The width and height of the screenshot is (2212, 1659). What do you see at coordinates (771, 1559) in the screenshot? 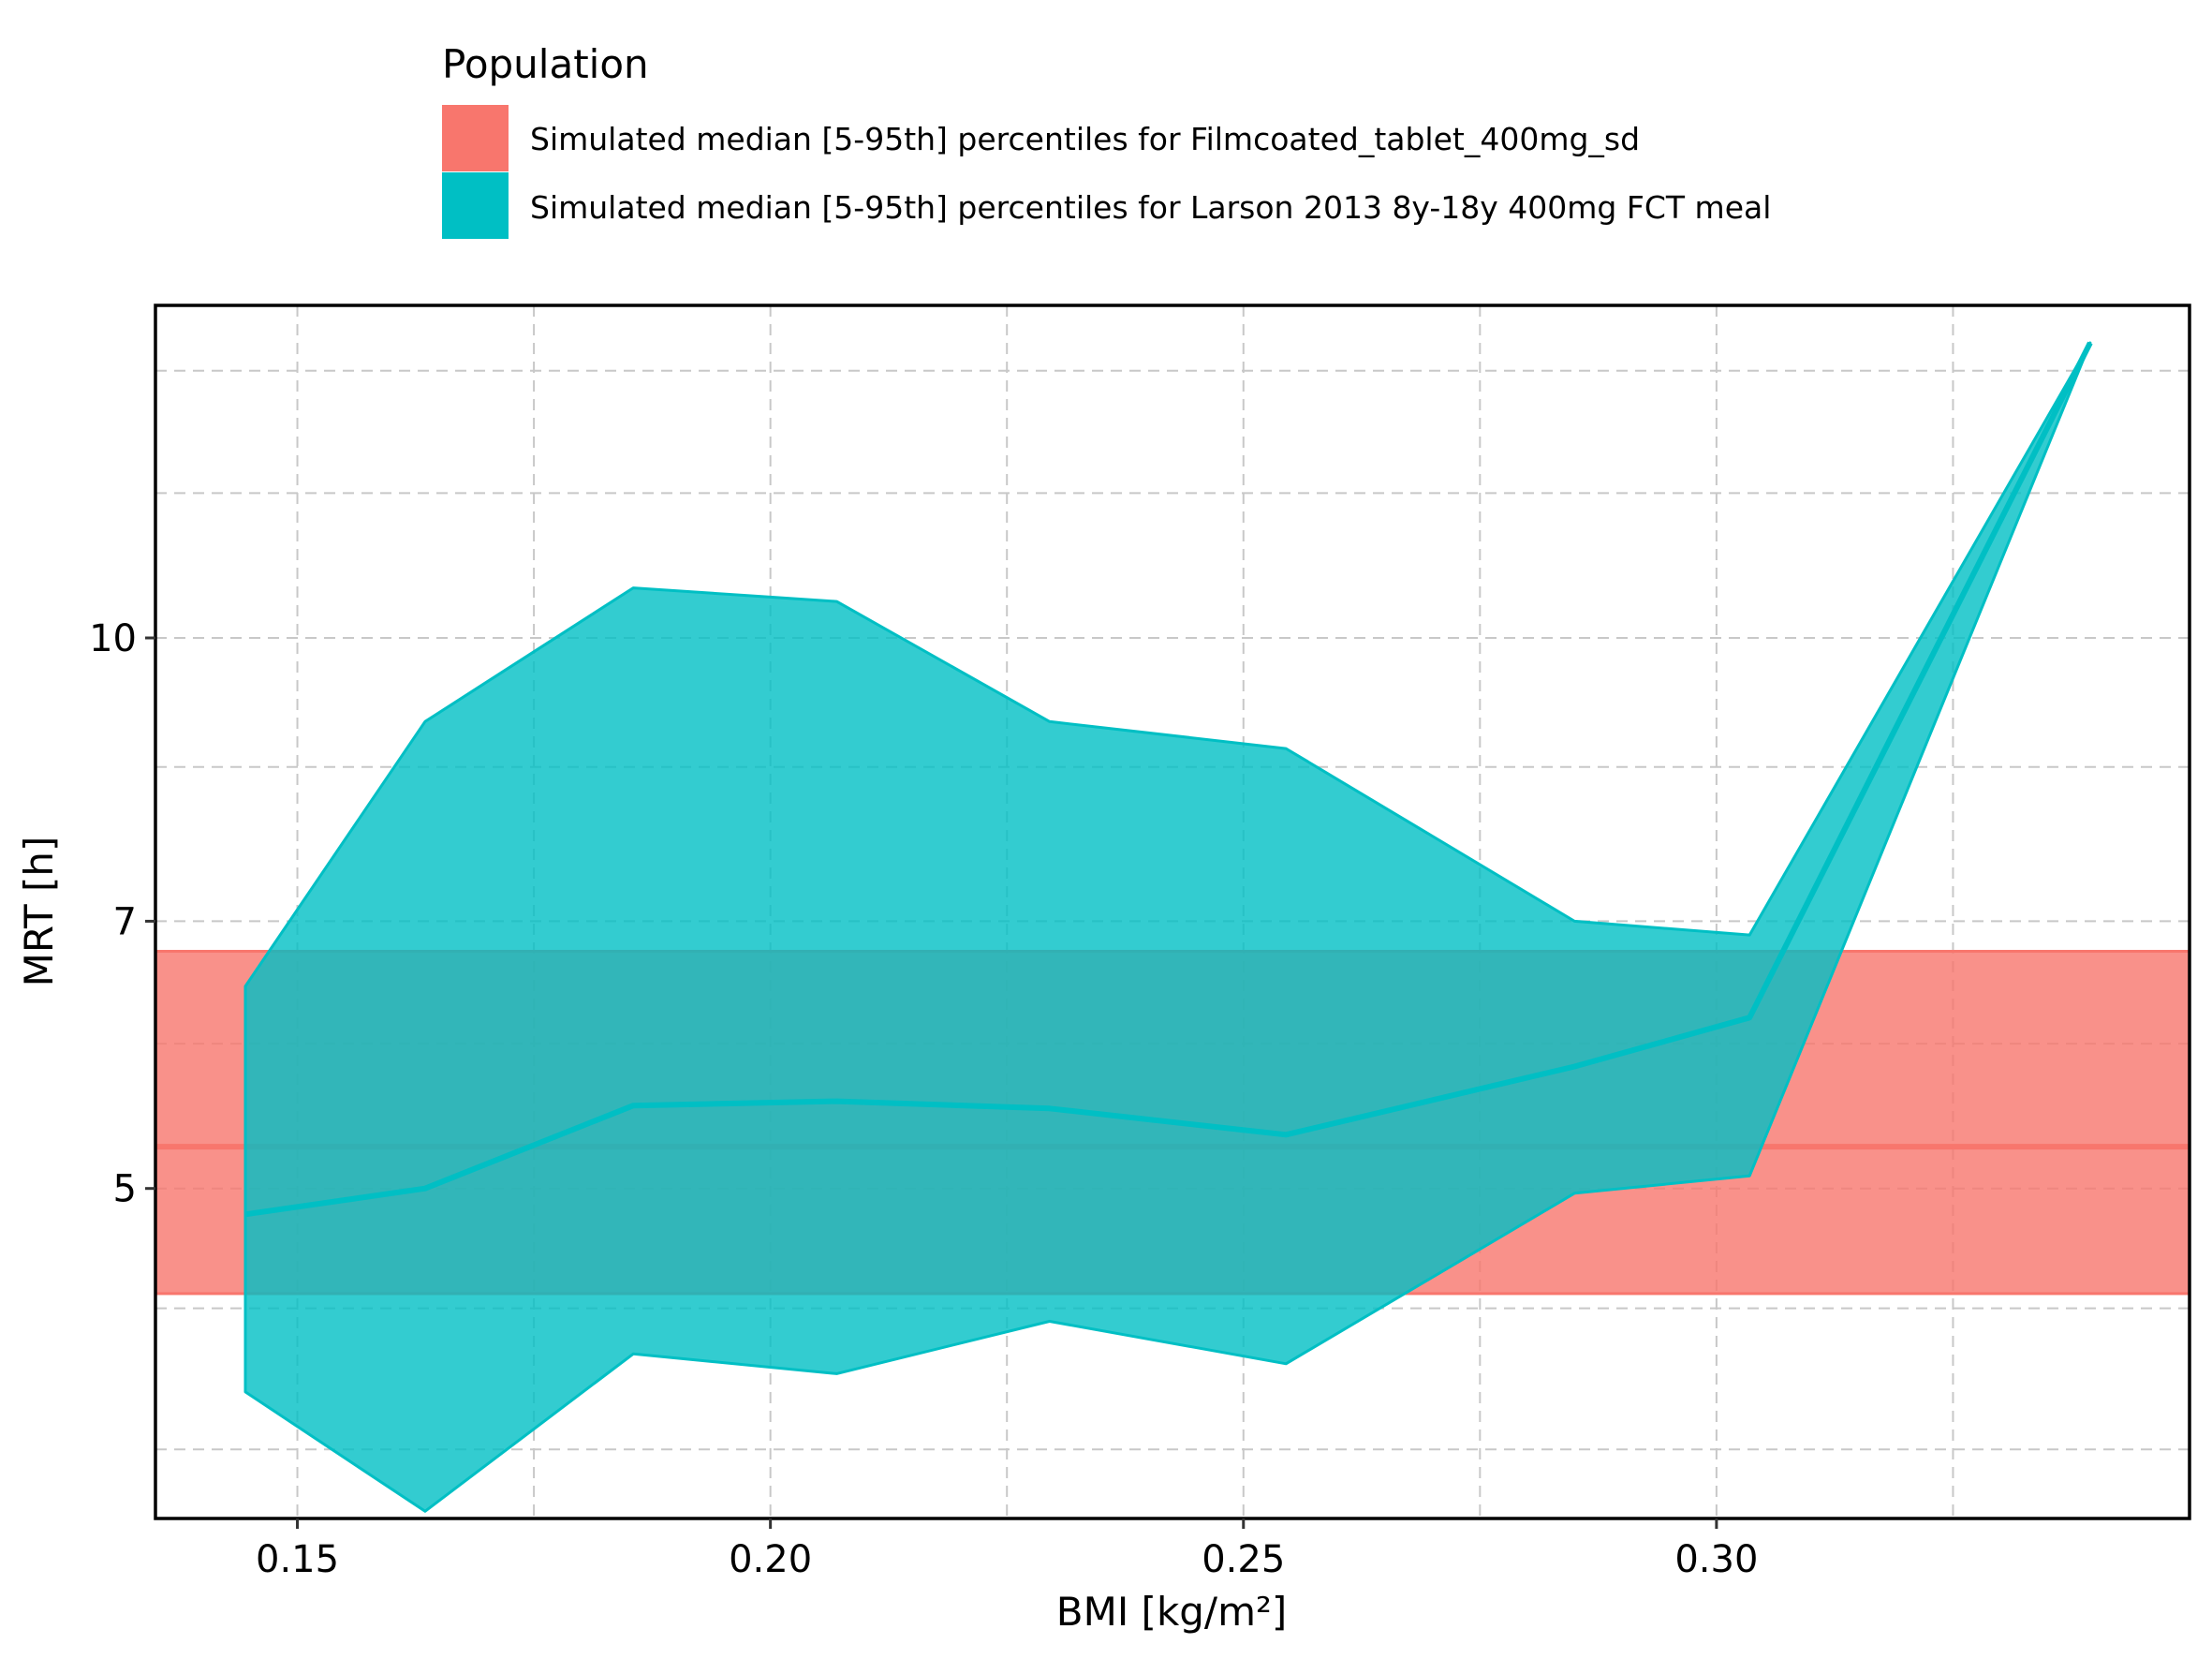
I see `x-tick-label: 0.20` at bounding box center [771, 1559].